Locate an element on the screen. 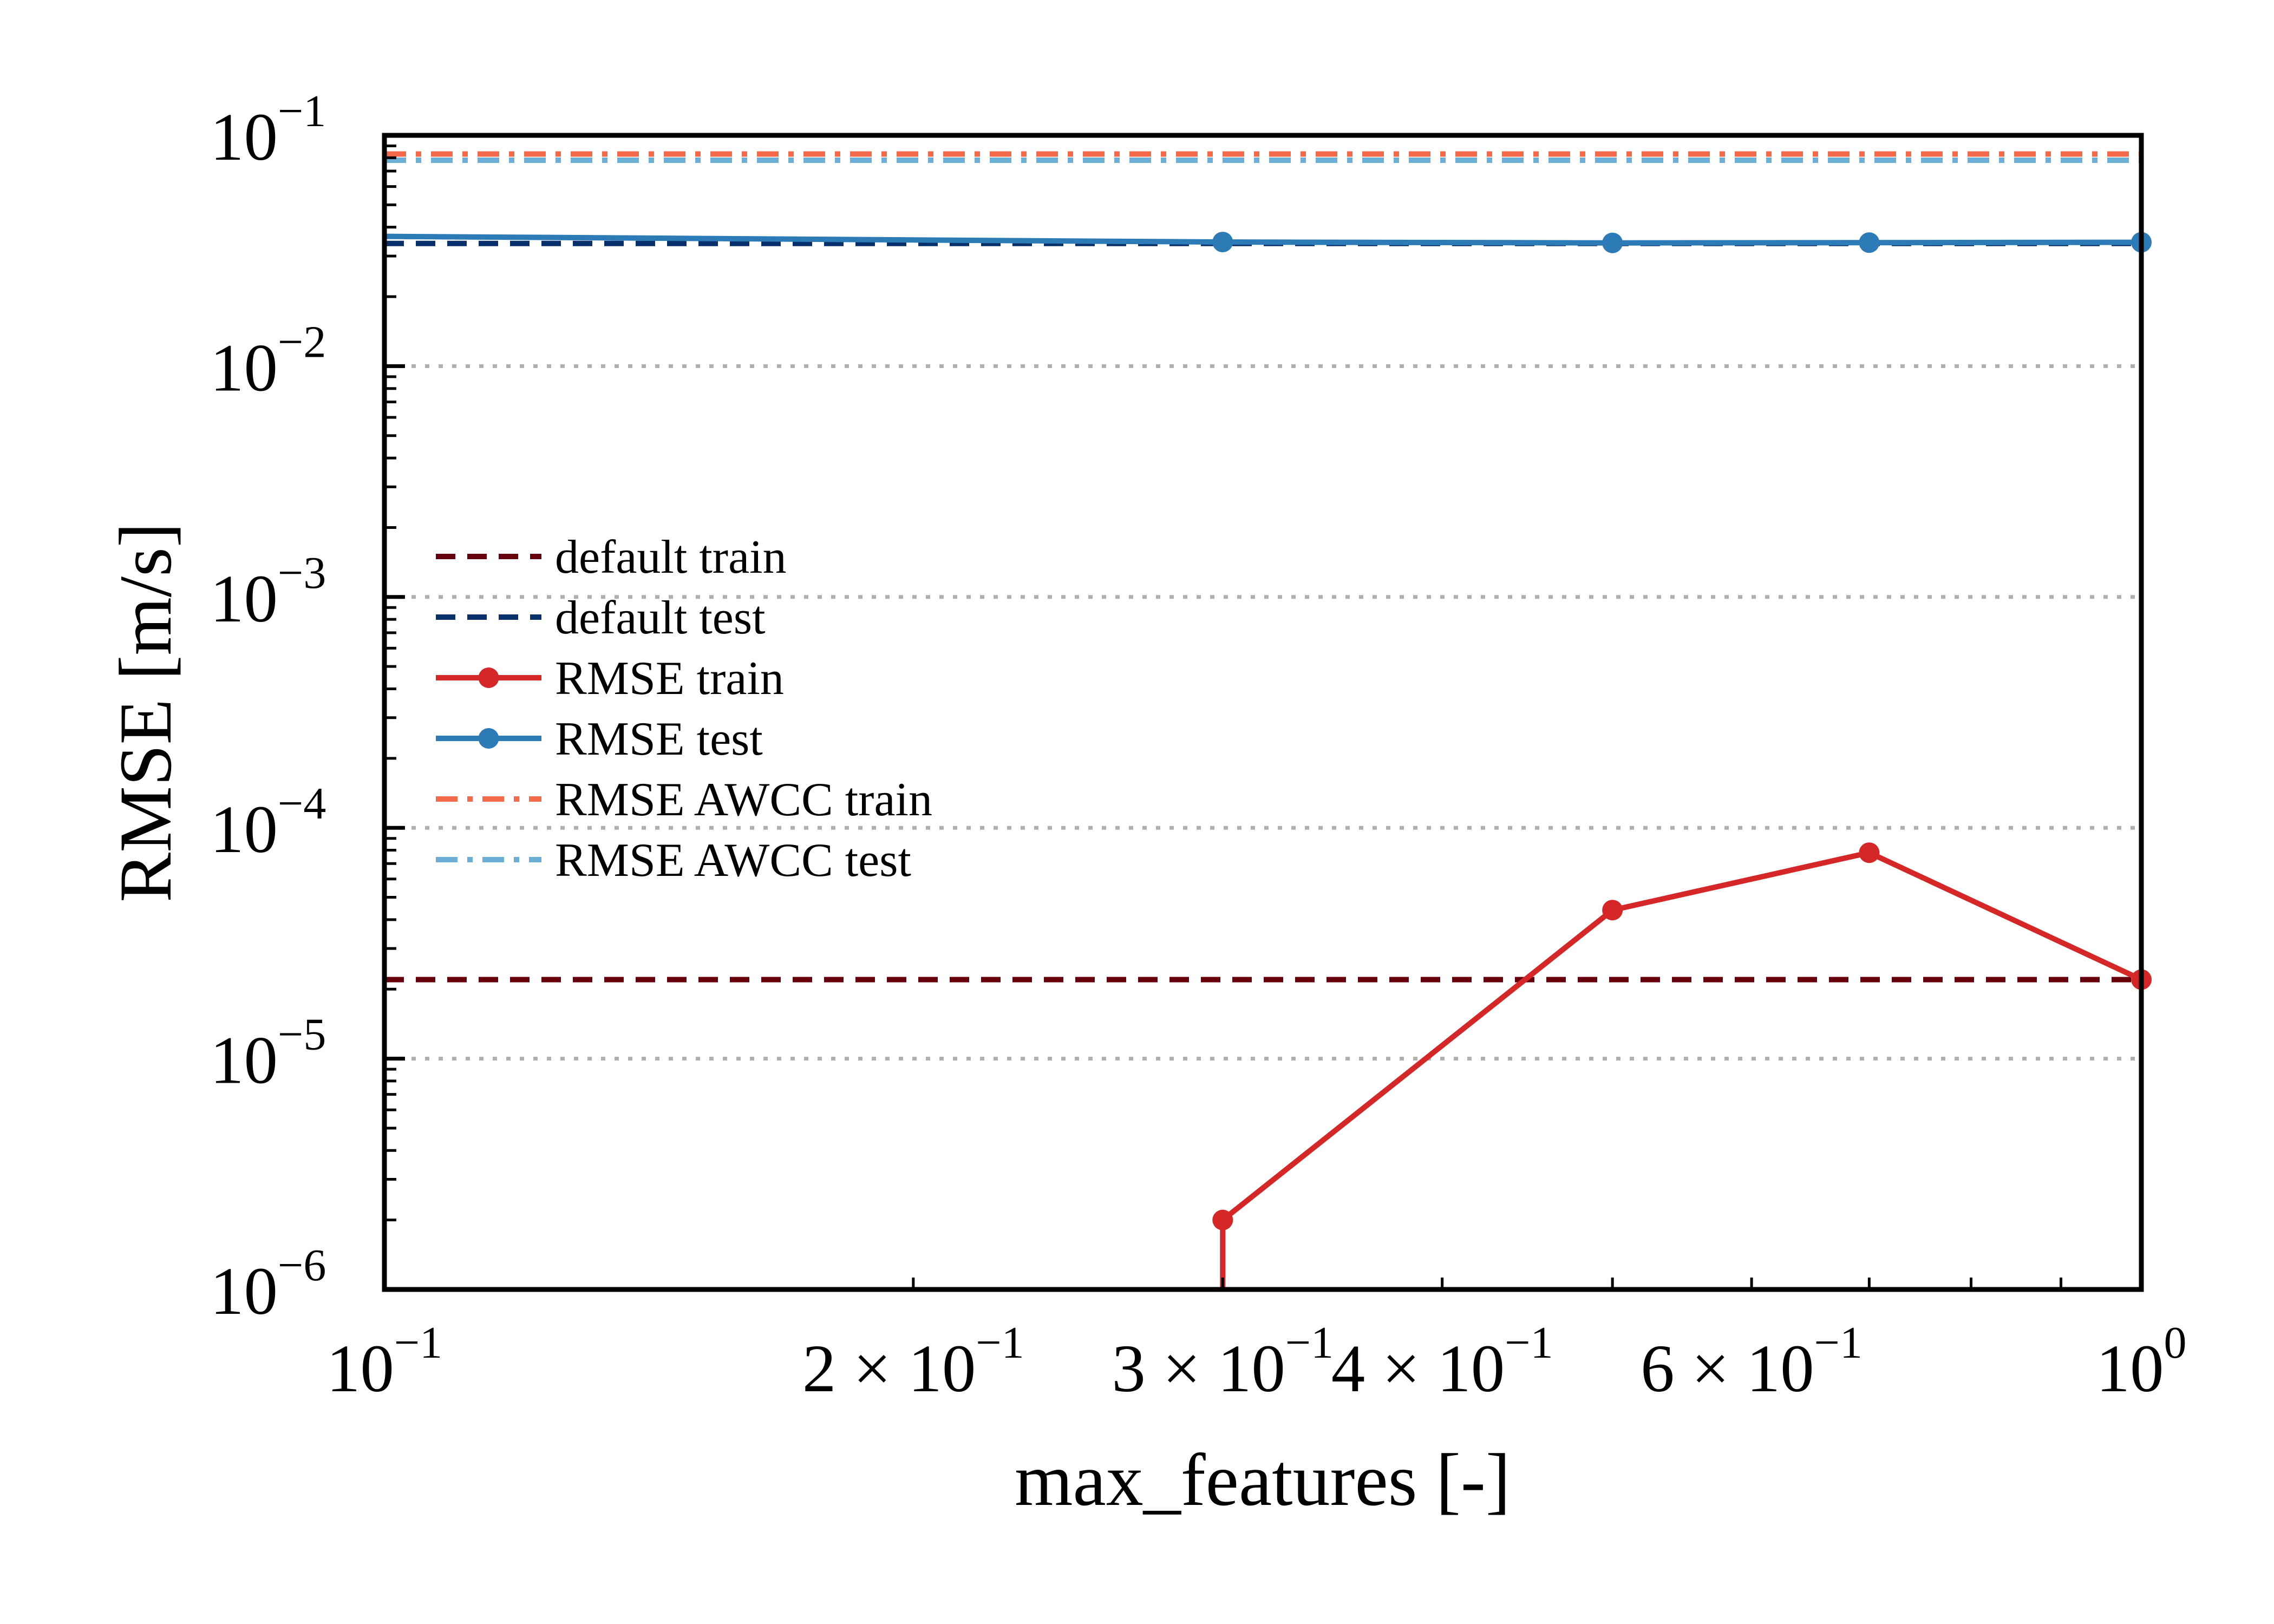 The image size is (2274, 1624). legend-label: RMSE AWCC train is located at coordinates (744, 800).